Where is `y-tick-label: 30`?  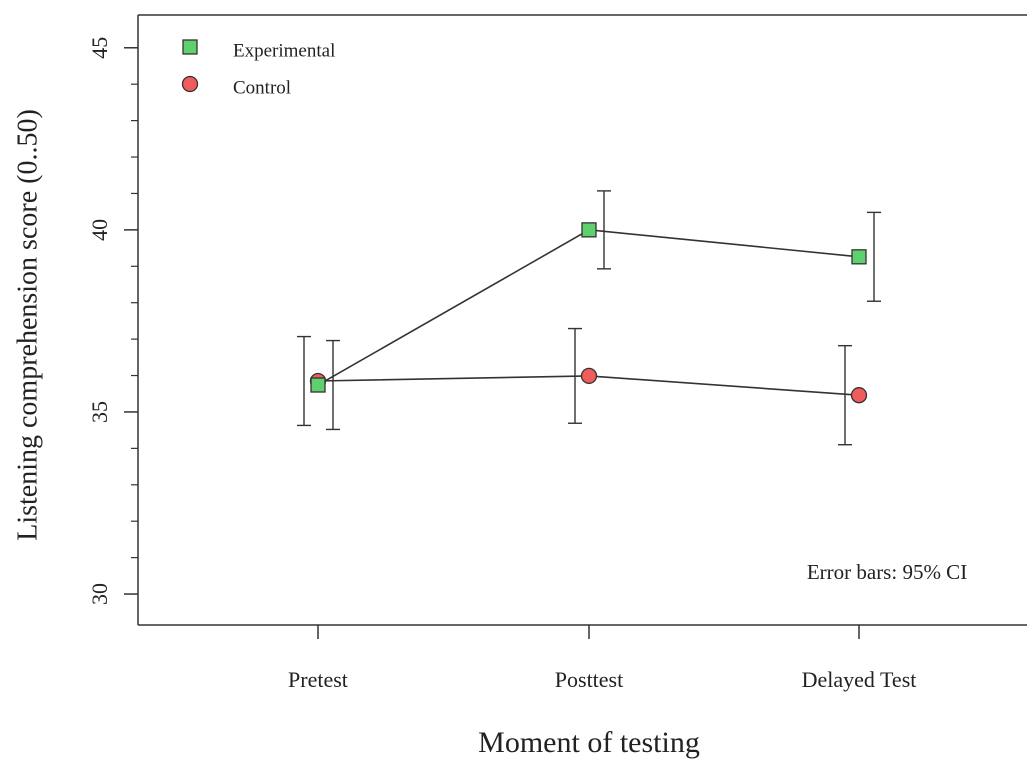 y-tick-label: 30 is located at coordinates (99, 594).